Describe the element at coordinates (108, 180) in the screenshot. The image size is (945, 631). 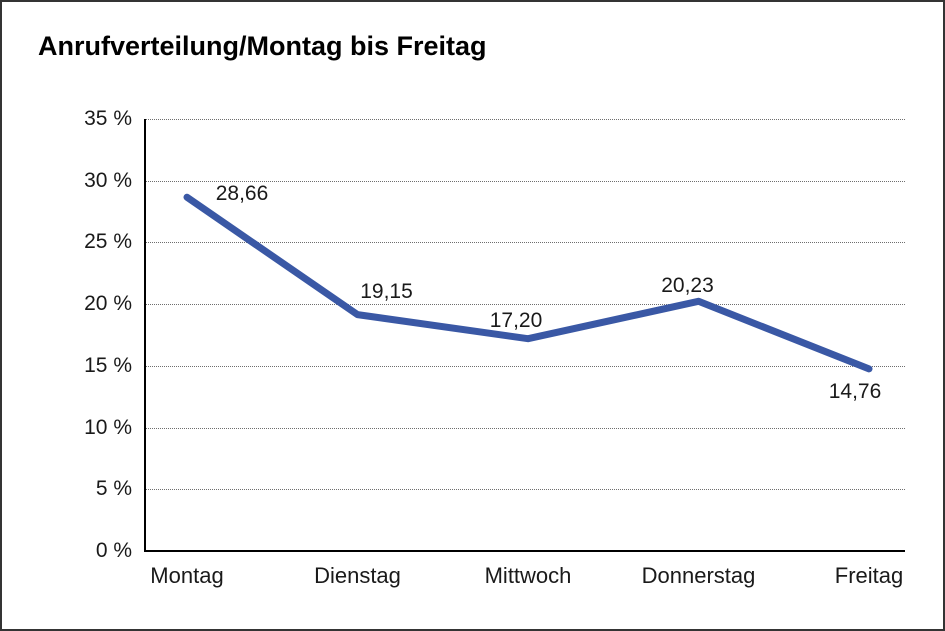
I see `y-tick-label: 30 %` at that location.